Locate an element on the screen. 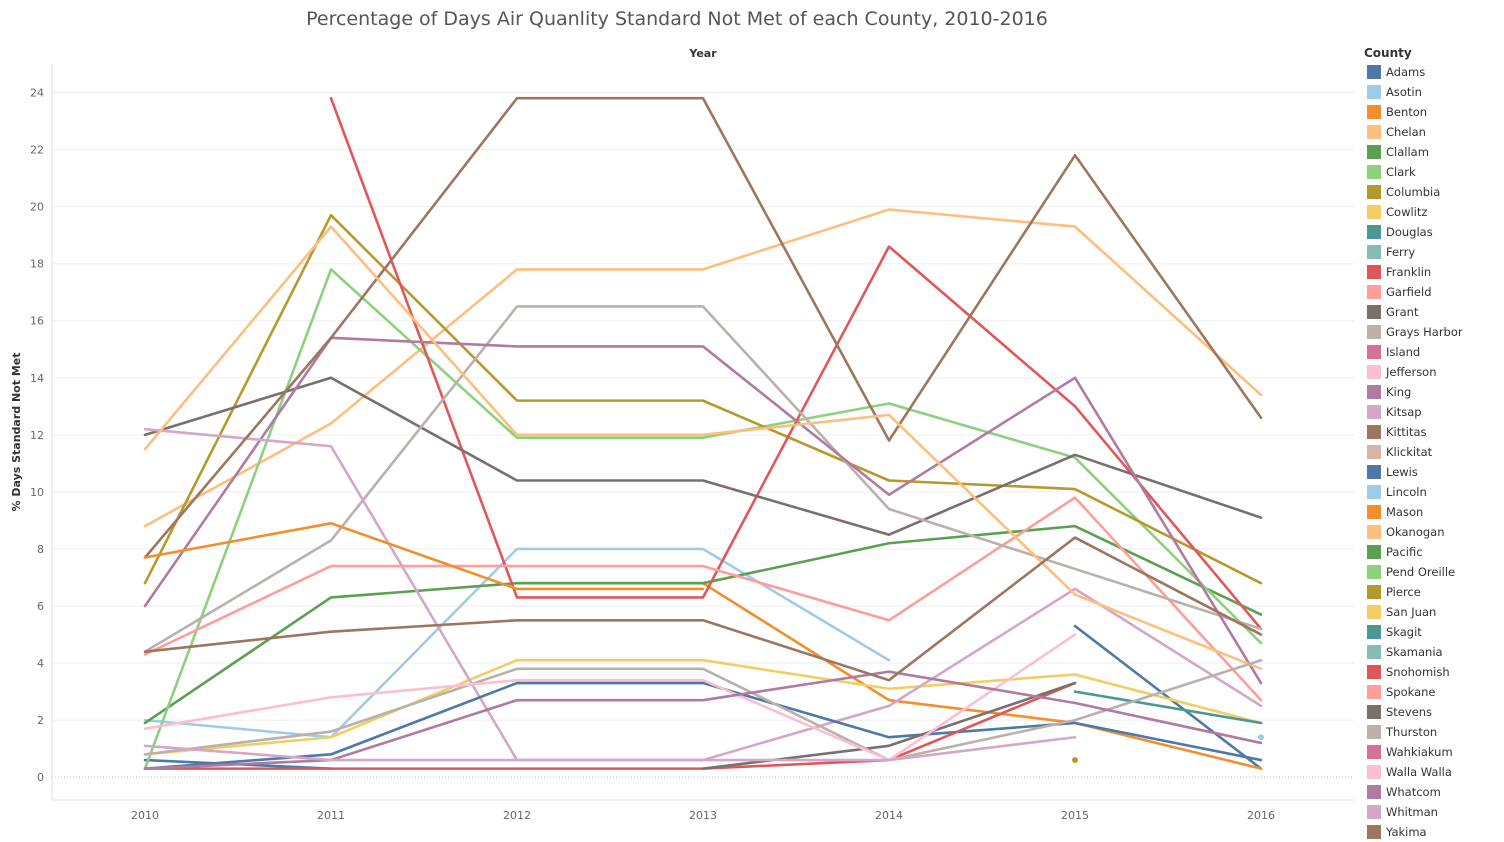 The image size is (1504, 842). legend-label: Spokane is located at coordinates (1411, 692).